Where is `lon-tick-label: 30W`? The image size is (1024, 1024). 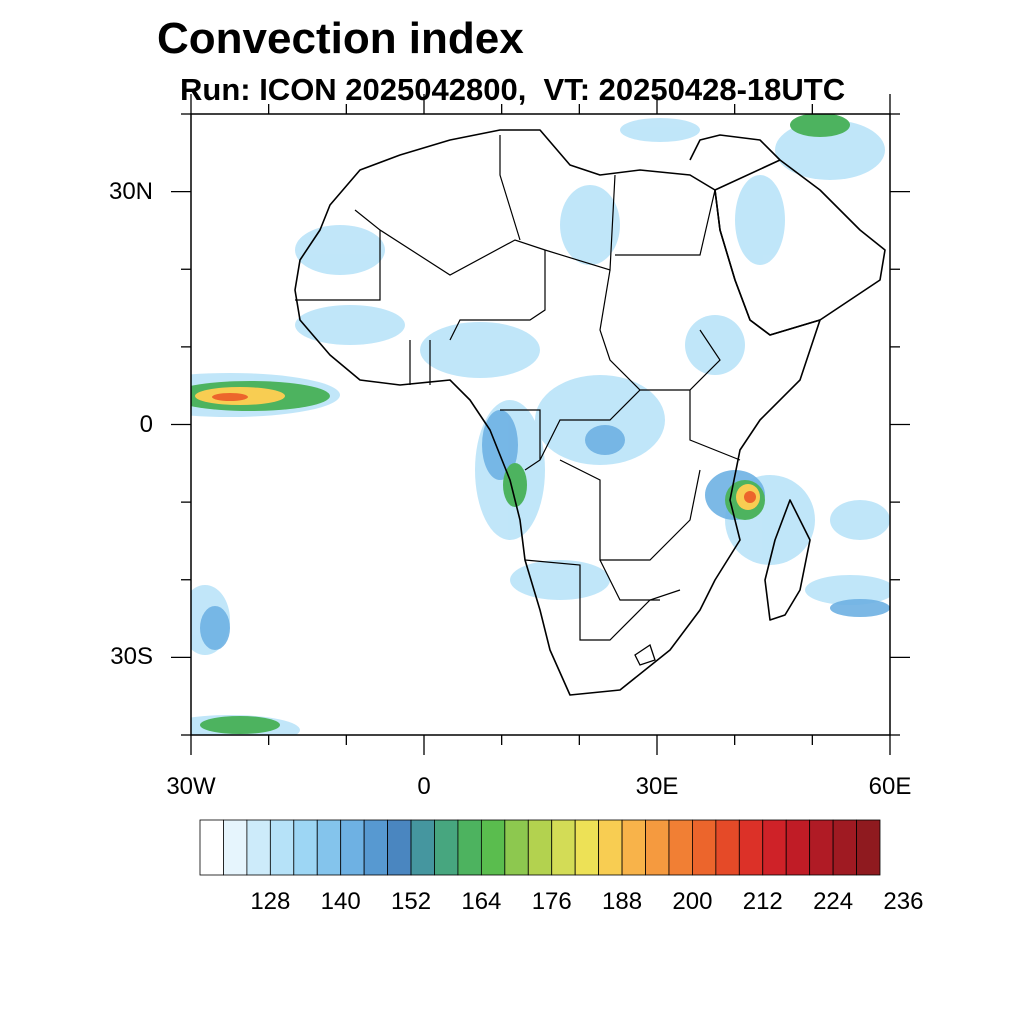
lon-tick-label: 30W is located at coordinates (191, 786).